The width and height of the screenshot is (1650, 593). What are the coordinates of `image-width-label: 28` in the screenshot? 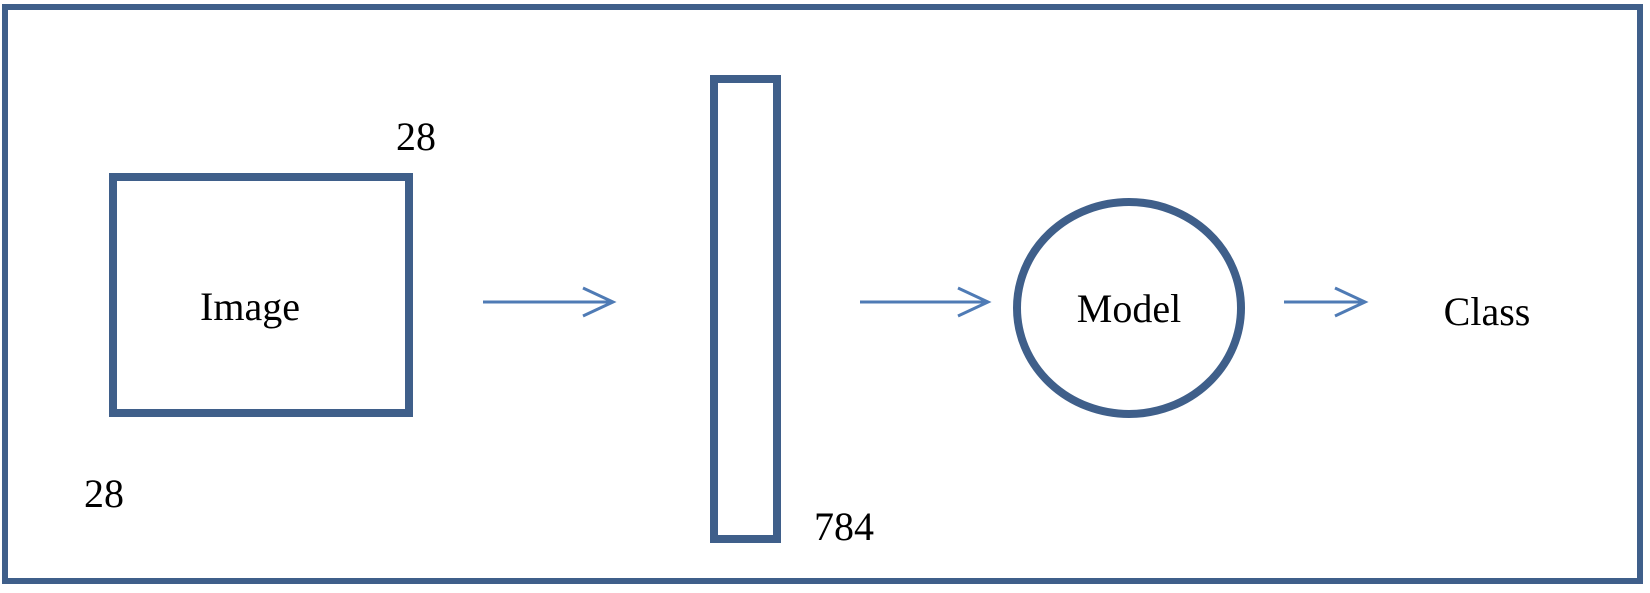 It's located at (416, 136).